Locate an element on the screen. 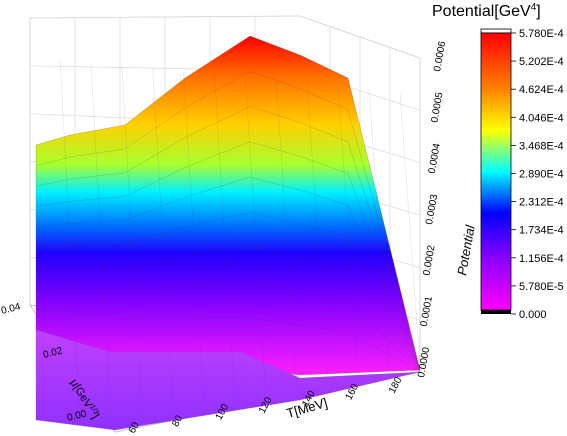 Image resolution: width=567 pixels, height=436 pixels. z-axis-label: Potential is located at coordinates (466, 250).